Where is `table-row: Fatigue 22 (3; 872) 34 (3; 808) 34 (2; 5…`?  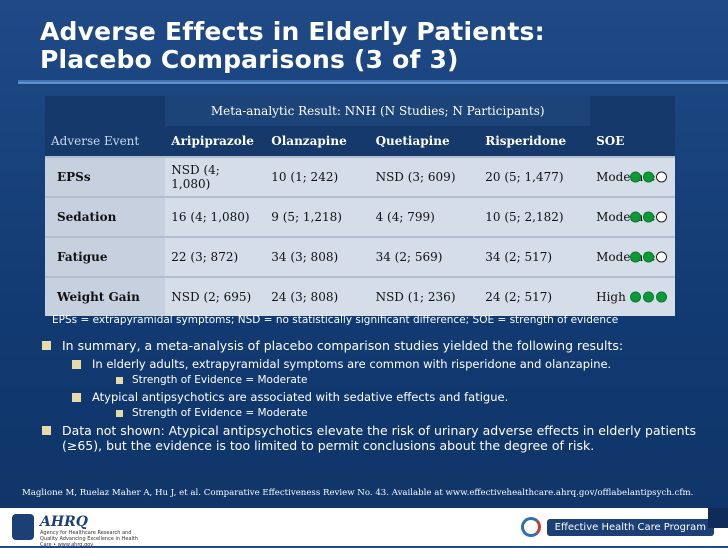
table-row: Fatigue 22 (3; 872) 34 (3; 808) 34 (2; 5… is located at coordinates (360, 256).